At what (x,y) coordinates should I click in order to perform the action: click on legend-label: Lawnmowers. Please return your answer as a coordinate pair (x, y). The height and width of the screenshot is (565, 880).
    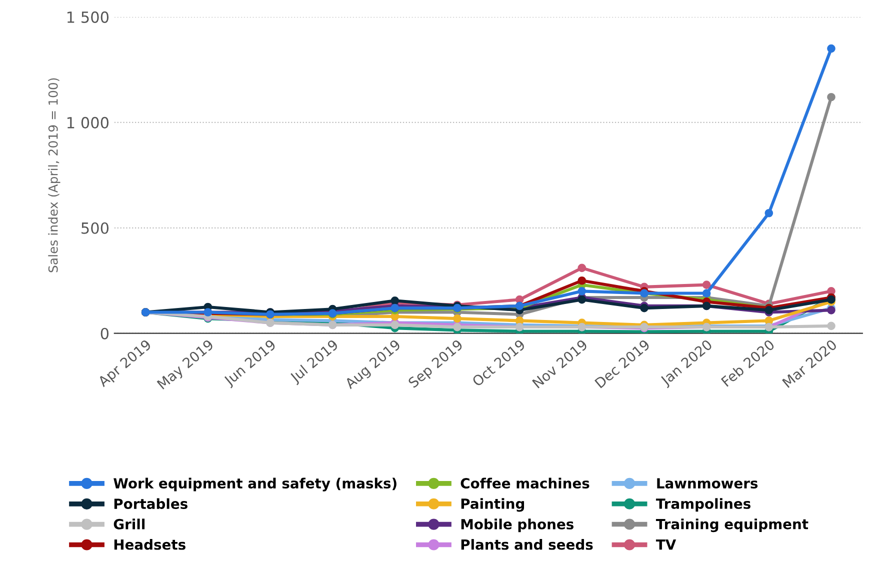
    Looking at the image, I should click on (707, 483).